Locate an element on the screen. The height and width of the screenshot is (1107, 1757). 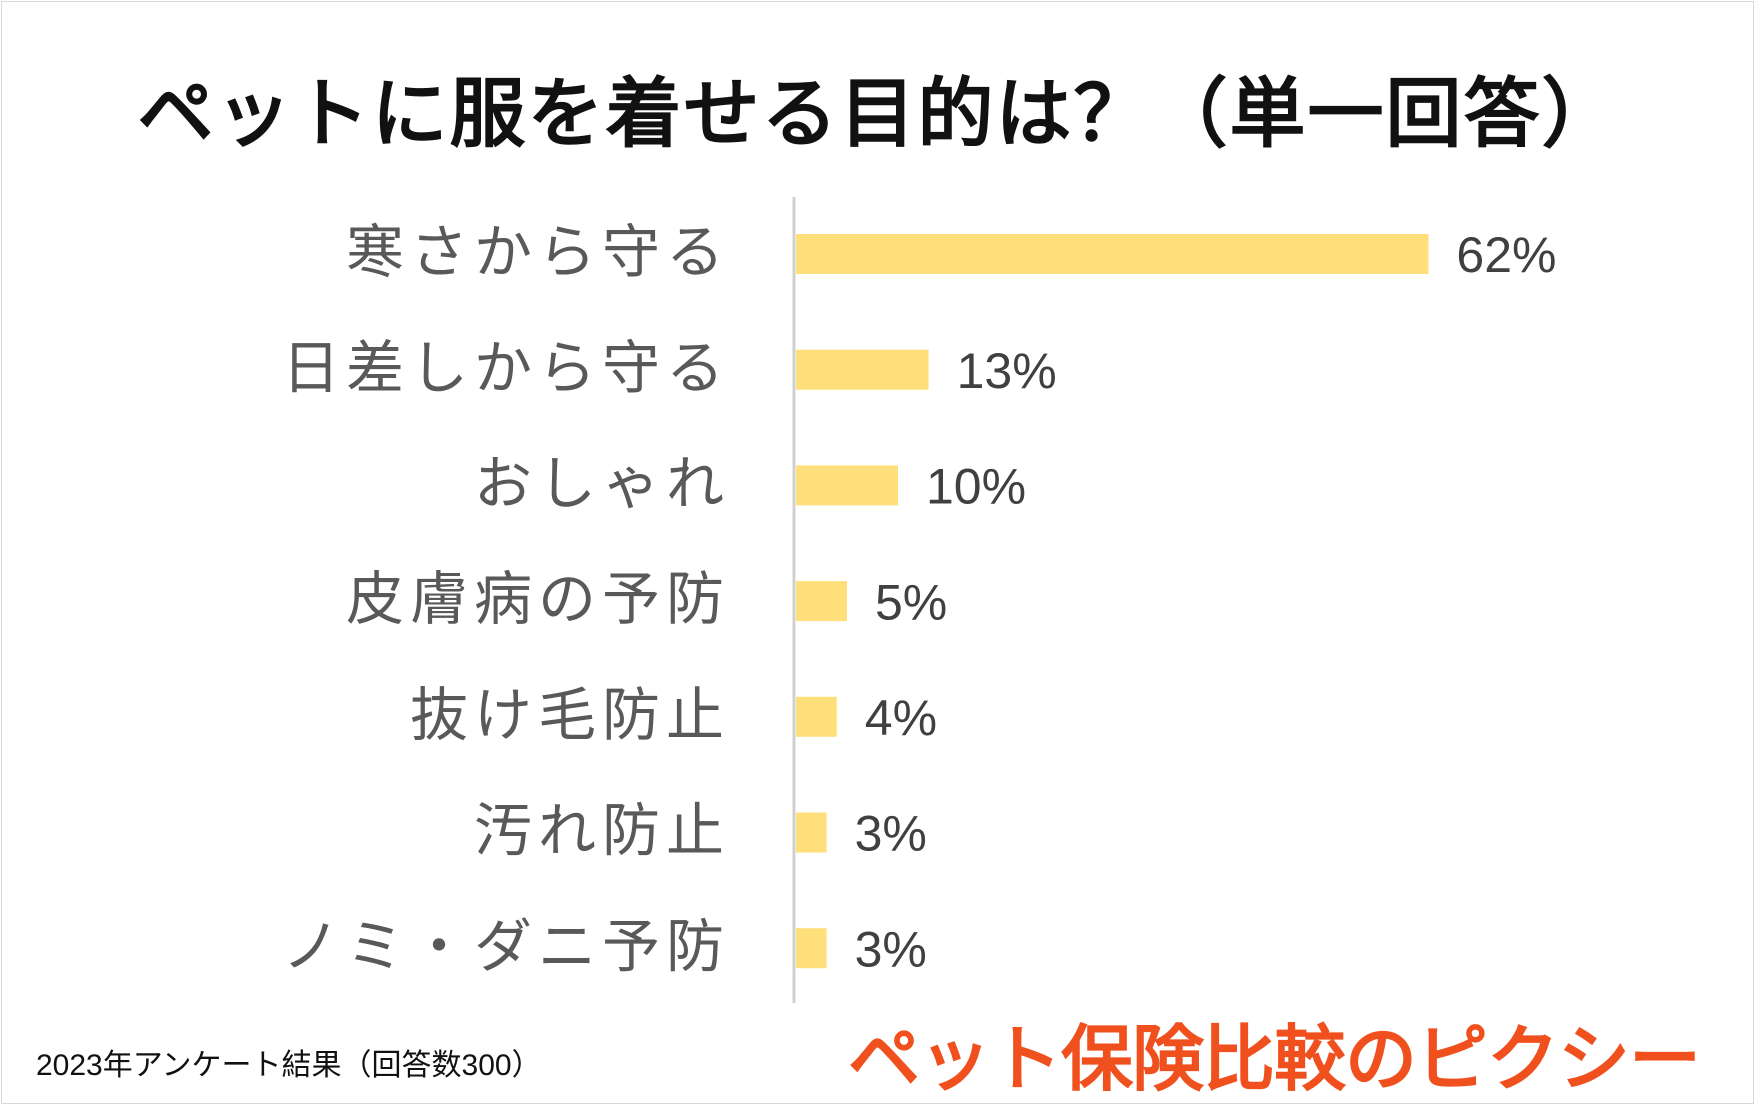
category-label: 抜け毛防止 is located at coordinates (570, 715).